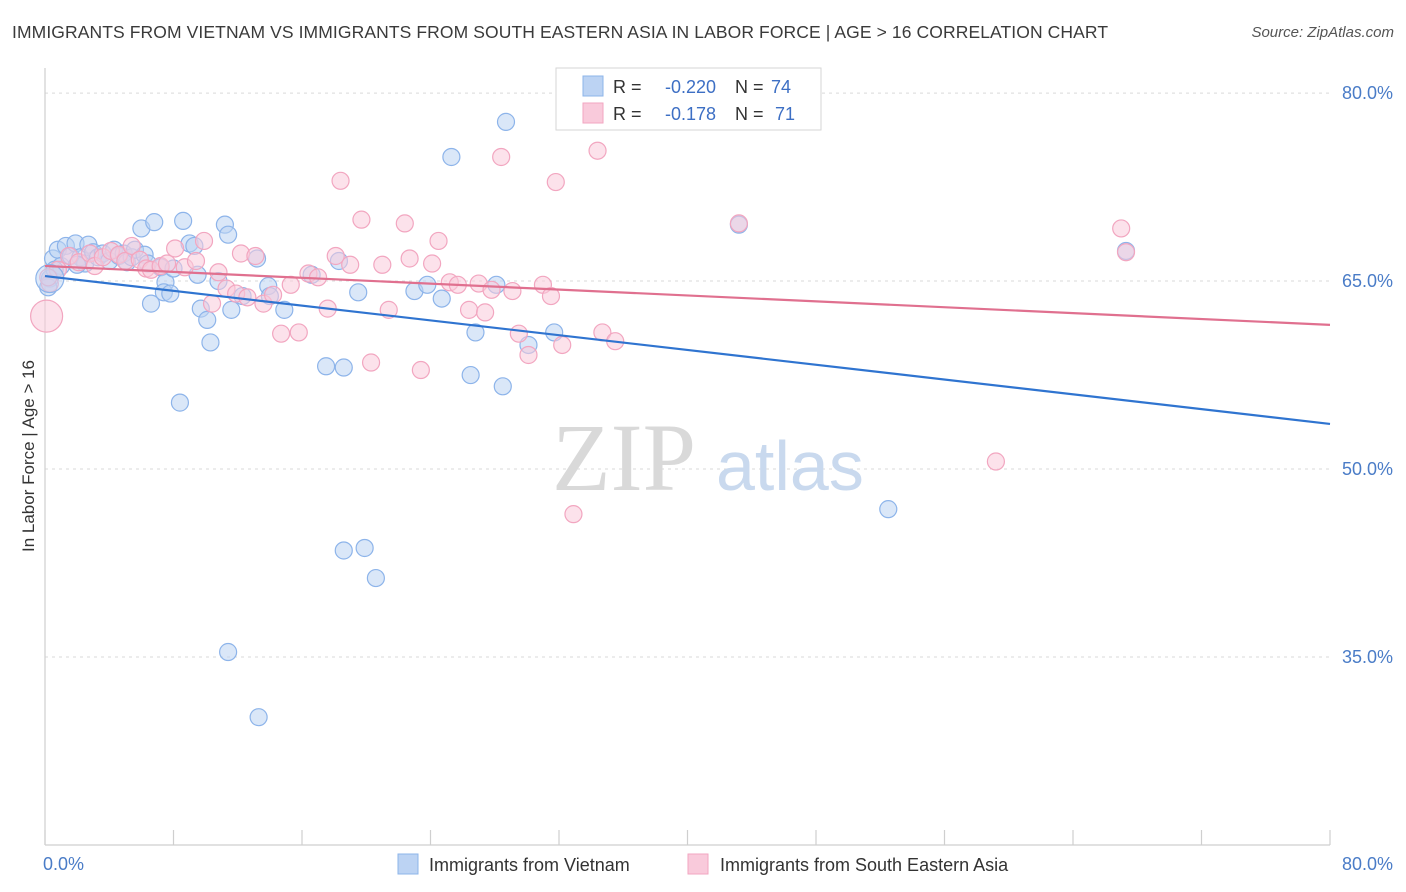 This screenshot has width=1406, height=892. I want to click on watermark: ZIP atlas, so click(708, 457).